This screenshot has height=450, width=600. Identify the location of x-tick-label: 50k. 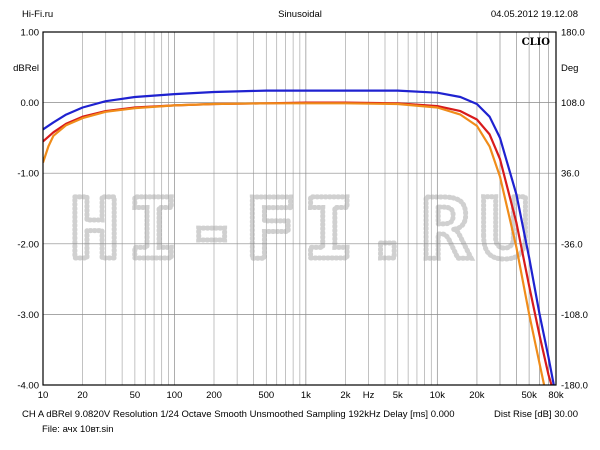
(530, 395).